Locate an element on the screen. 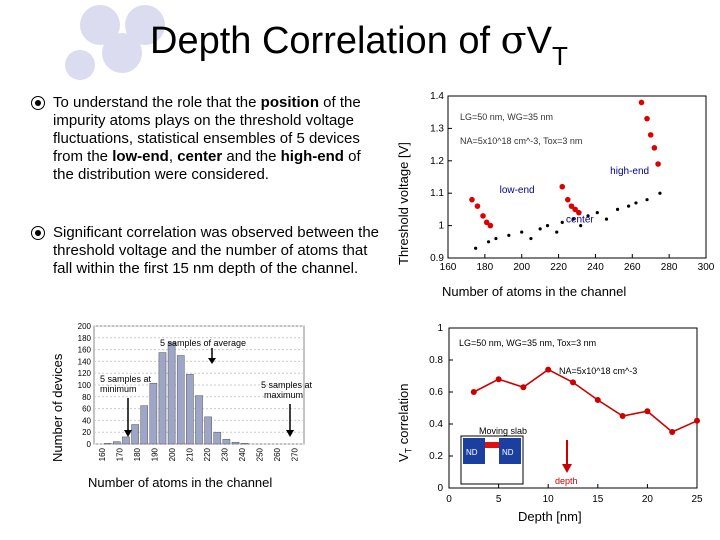 The width and height of the screenshot is (720, 540). y-tick-label: 80 is located at coordinates (86, 397).